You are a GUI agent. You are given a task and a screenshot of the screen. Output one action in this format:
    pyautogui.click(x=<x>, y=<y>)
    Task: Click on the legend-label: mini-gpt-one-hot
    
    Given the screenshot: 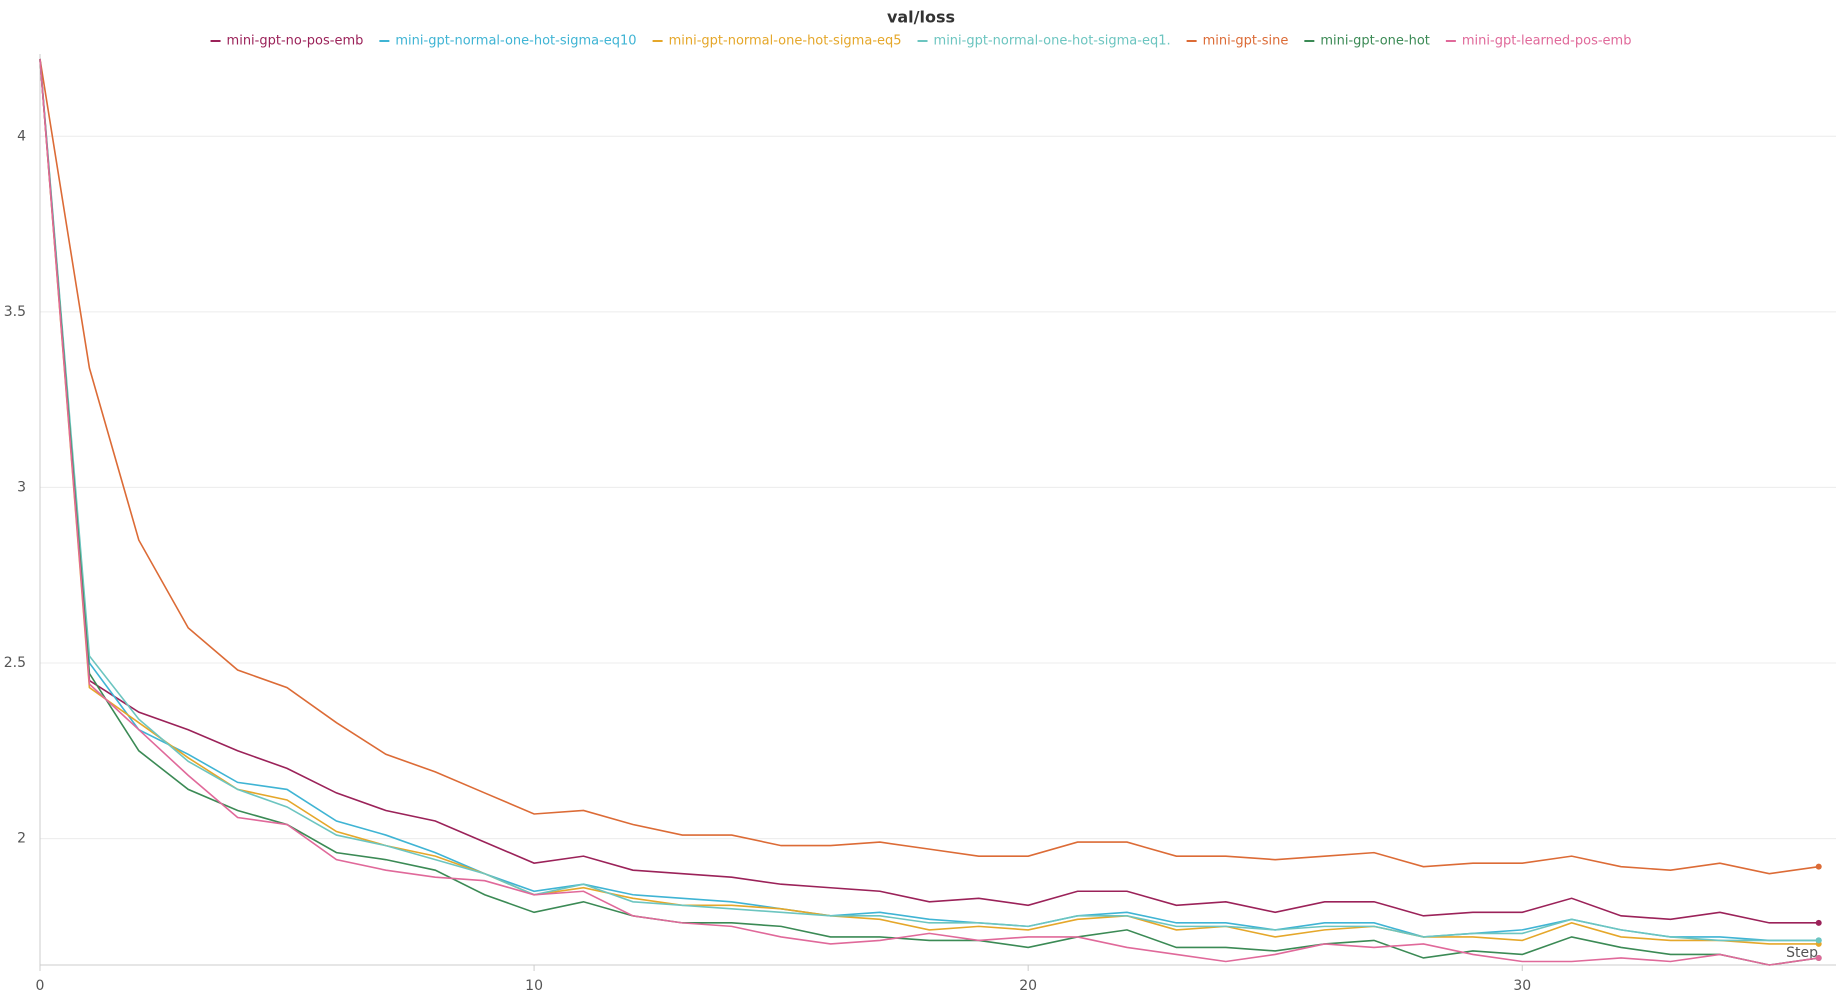 What is the action you would take?
    pyautogui.click(x=1375, y=41)
    